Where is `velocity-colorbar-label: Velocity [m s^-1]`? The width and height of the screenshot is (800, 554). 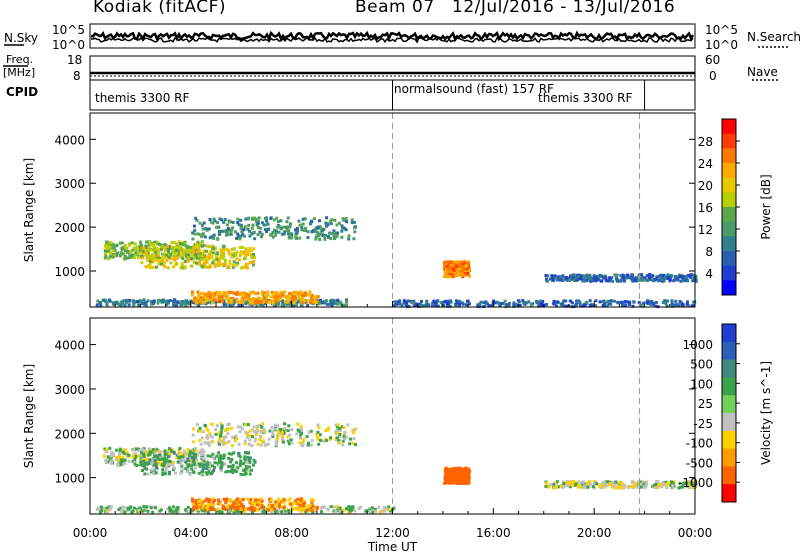
velocity-colorbar-label: Velocity [m s^-1] is located at coordinates (766, 413).